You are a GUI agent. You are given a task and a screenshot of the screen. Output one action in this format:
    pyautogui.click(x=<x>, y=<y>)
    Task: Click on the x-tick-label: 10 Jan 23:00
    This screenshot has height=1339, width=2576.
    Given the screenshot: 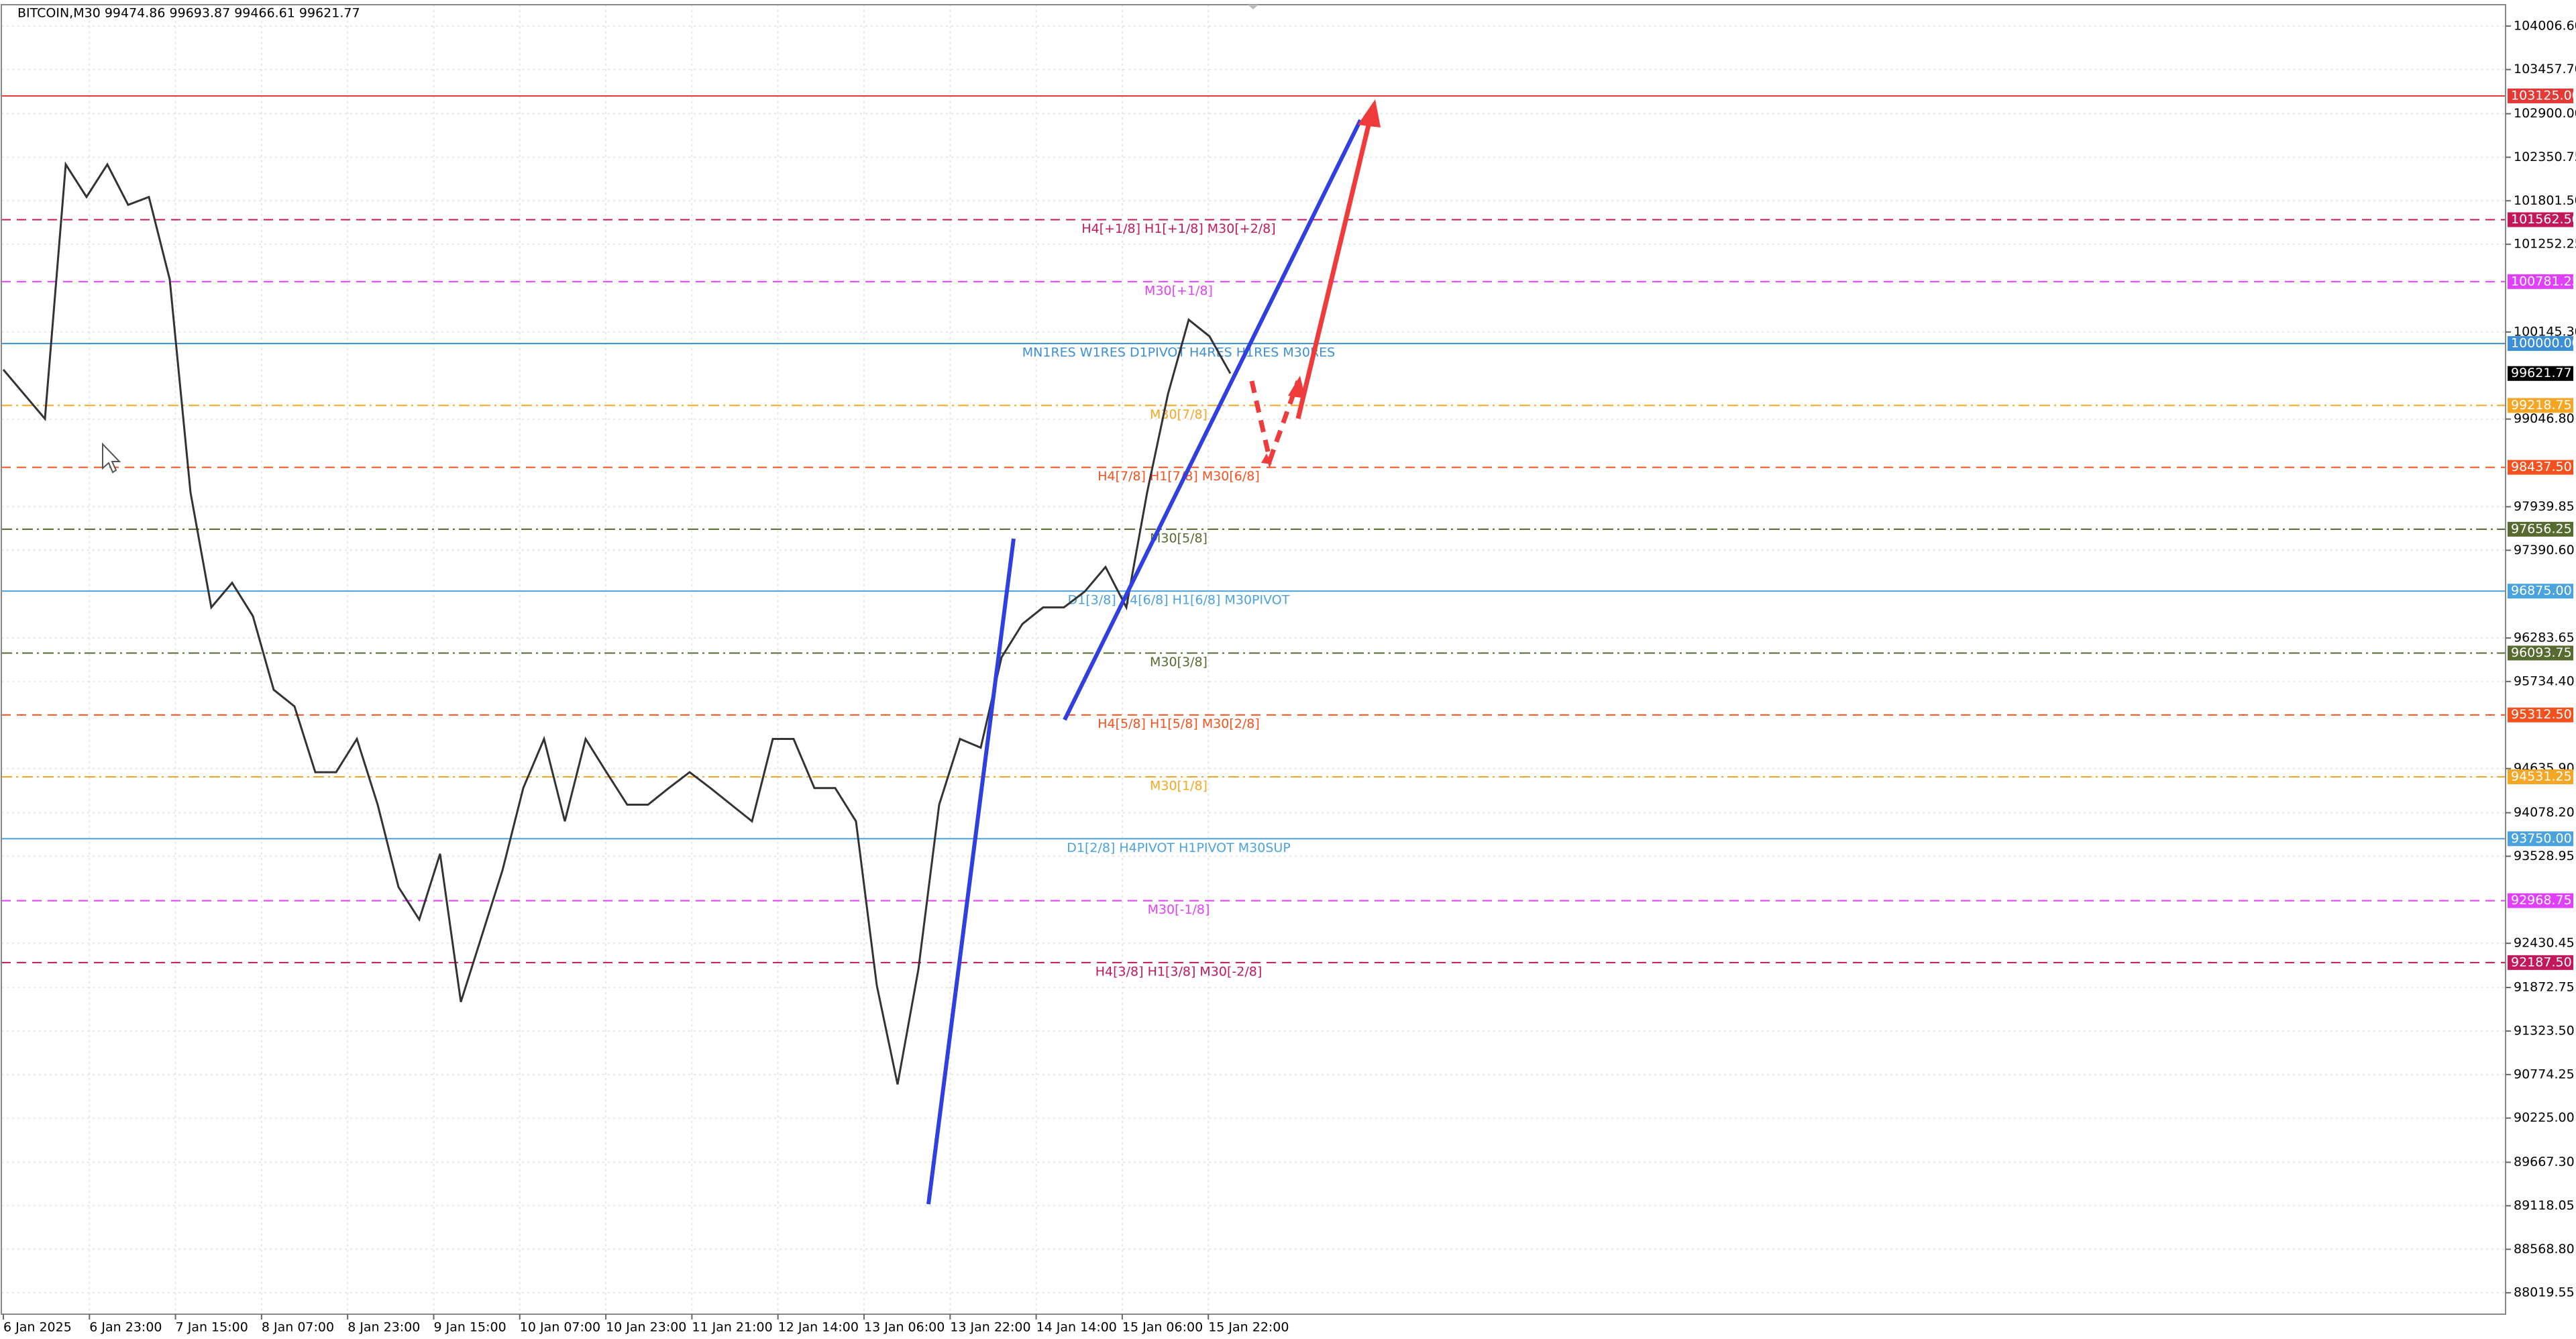 What is the action you would take?
    pyautogui.click(x=646, y=1327)
    